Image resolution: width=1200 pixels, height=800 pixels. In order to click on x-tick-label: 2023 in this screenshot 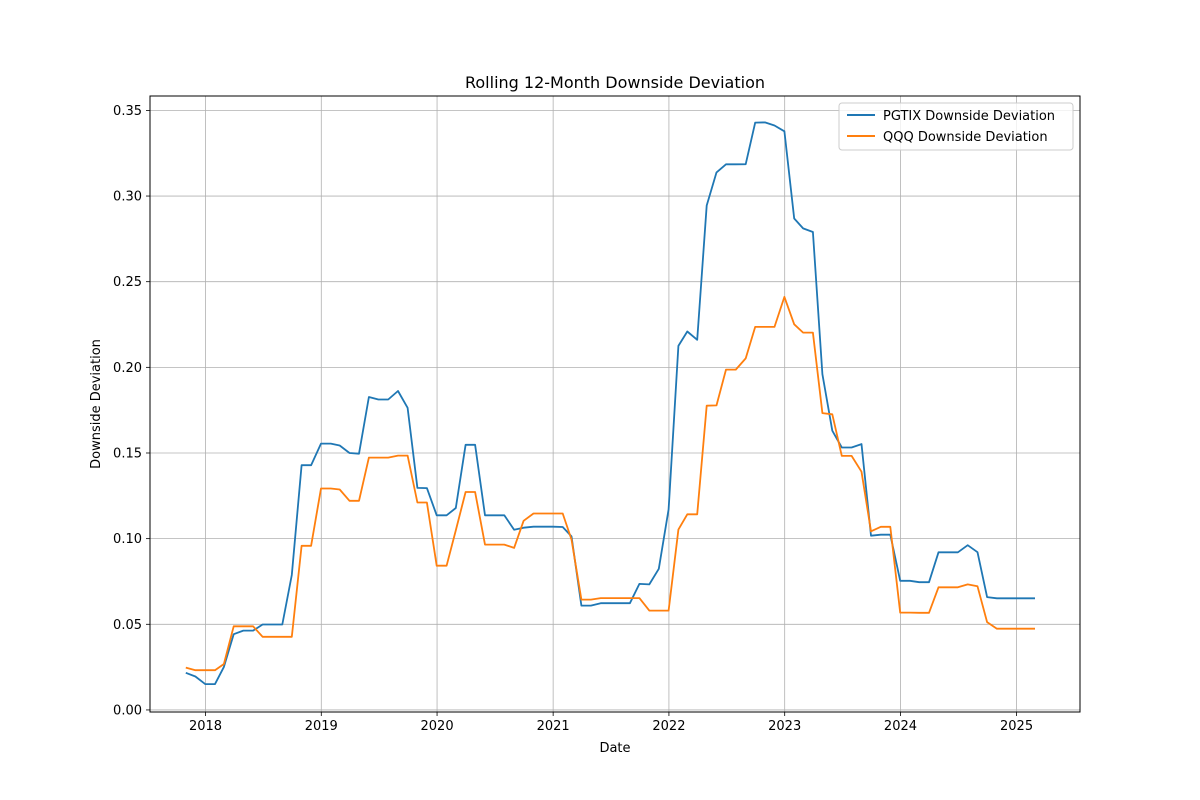, I will do `click(784, 726)`.